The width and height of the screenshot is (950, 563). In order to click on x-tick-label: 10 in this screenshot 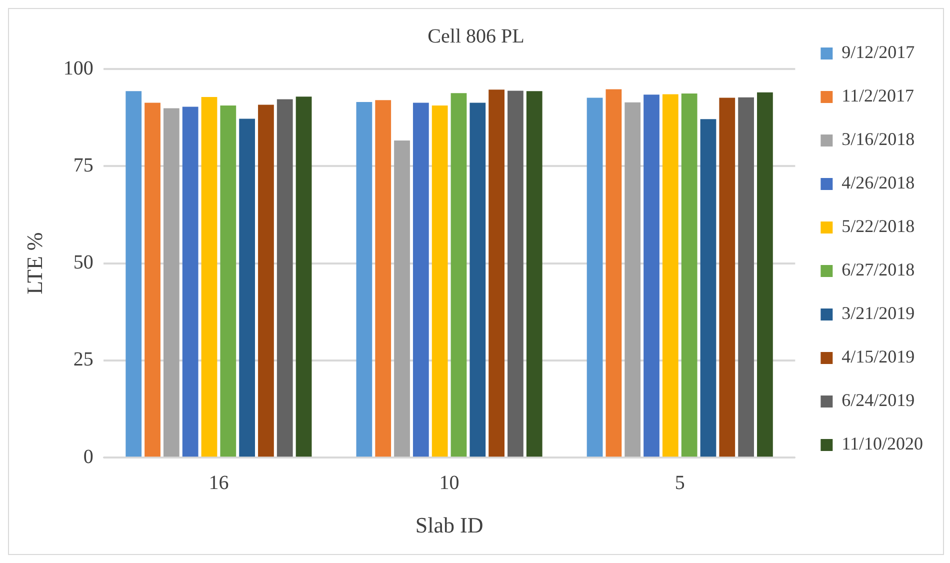, I will do `click(449, 483)`.